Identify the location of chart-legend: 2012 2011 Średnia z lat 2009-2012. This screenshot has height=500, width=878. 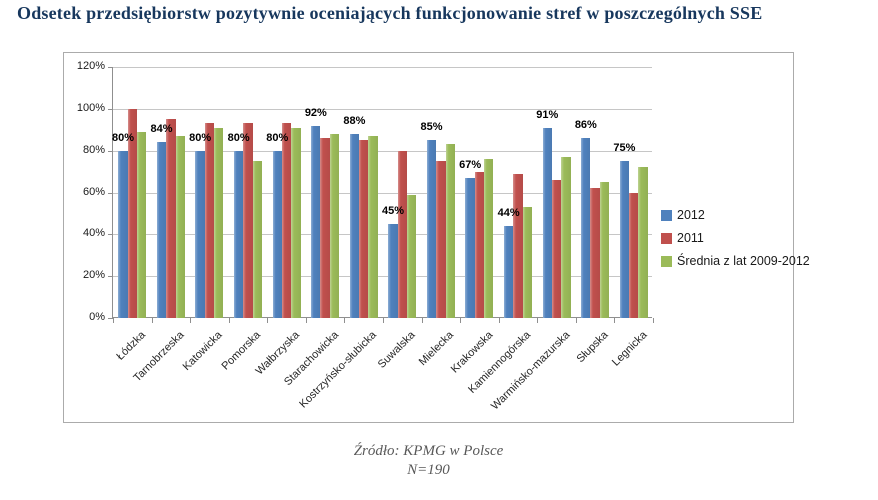
(735, 238).